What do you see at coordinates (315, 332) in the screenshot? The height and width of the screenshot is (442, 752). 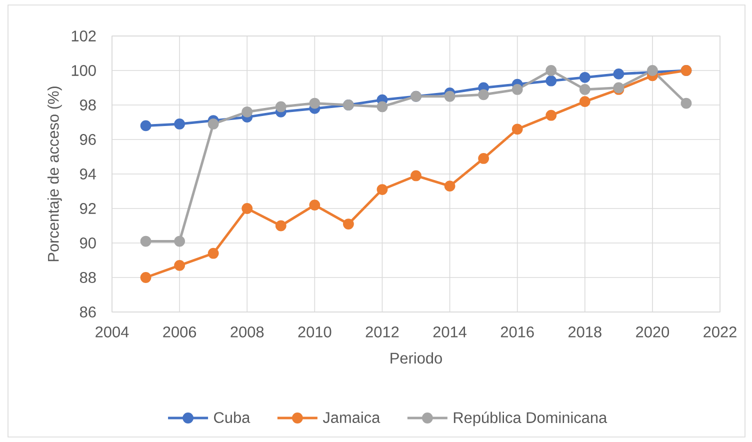 I see `x-tick-label: 2010` at bounding box center [315, 332].